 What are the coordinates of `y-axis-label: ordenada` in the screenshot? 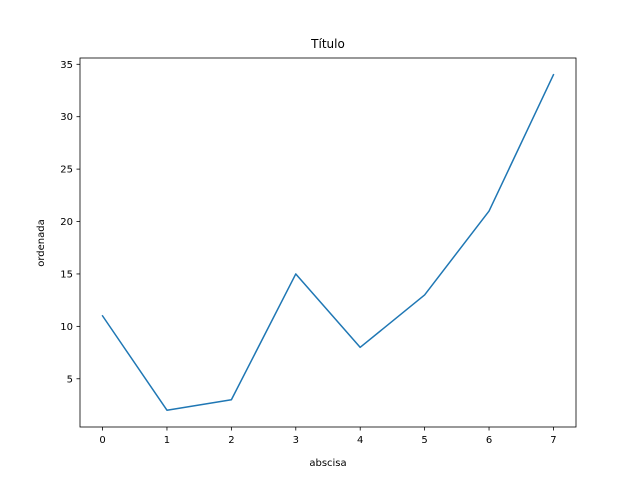 It's located at (41, 243).